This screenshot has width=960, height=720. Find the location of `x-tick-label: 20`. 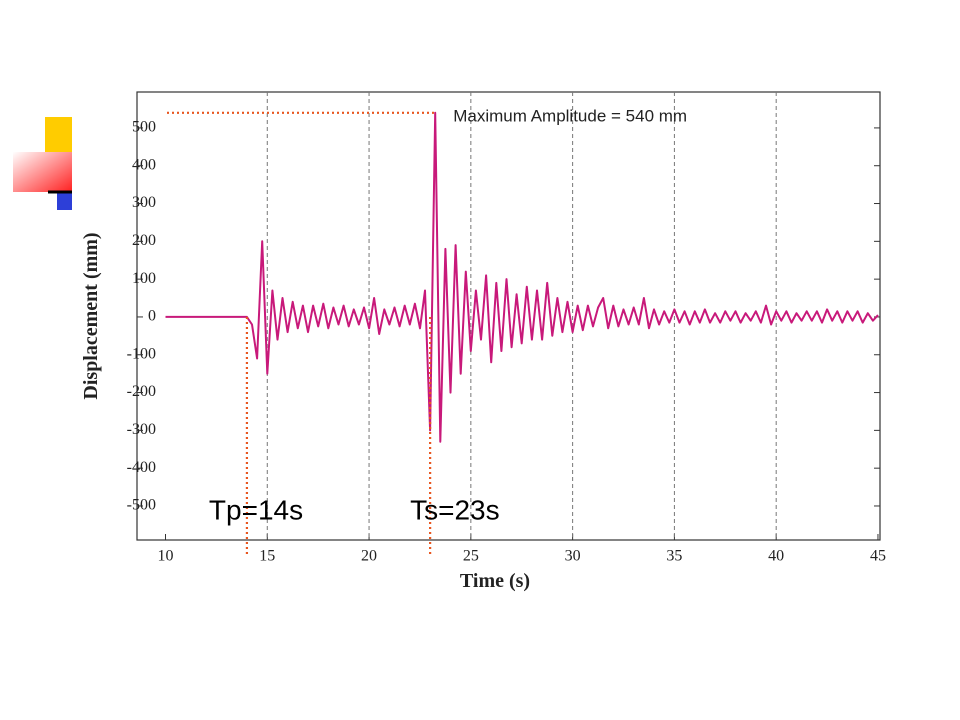

x-tick-label: 20 is located at coordinates (369, 556).